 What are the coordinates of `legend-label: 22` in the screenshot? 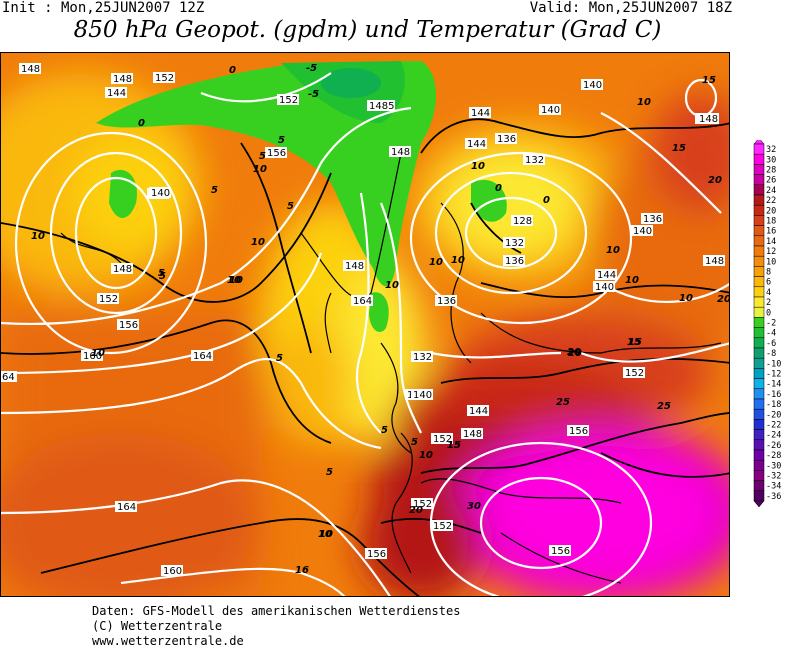 It's located at (771, 201).